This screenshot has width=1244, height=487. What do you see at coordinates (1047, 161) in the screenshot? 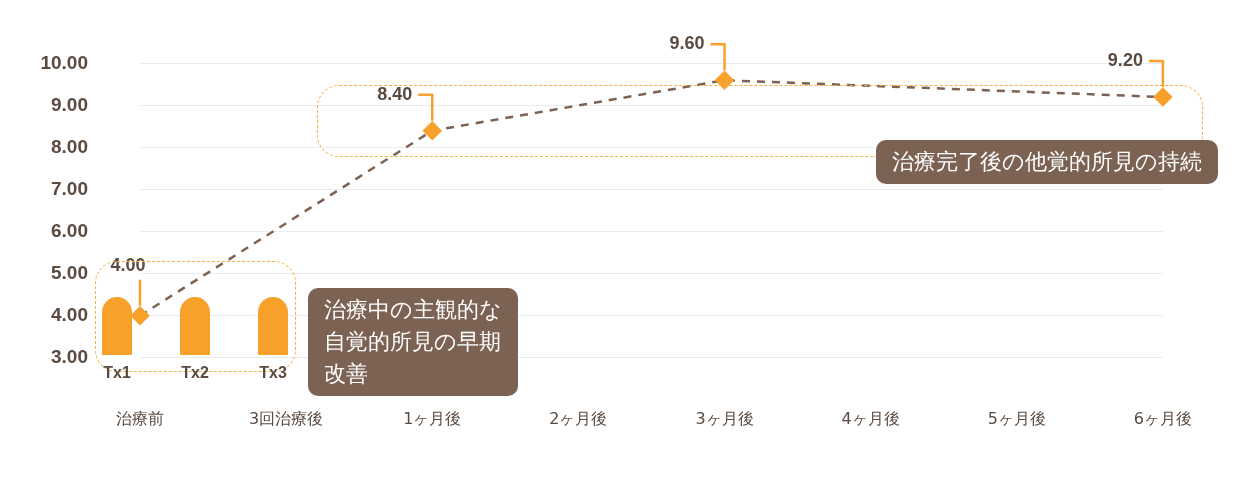
I see `annotation: 治療完了後の他覚的所見の持続` at bounding box center [1047, 161].